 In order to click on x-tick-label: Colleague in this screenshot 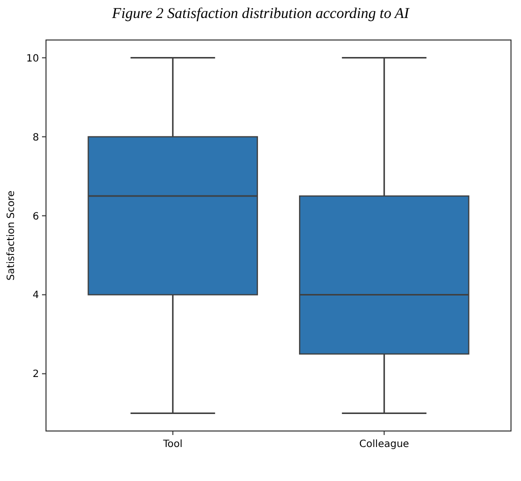, I will do `click(384, 444)`.